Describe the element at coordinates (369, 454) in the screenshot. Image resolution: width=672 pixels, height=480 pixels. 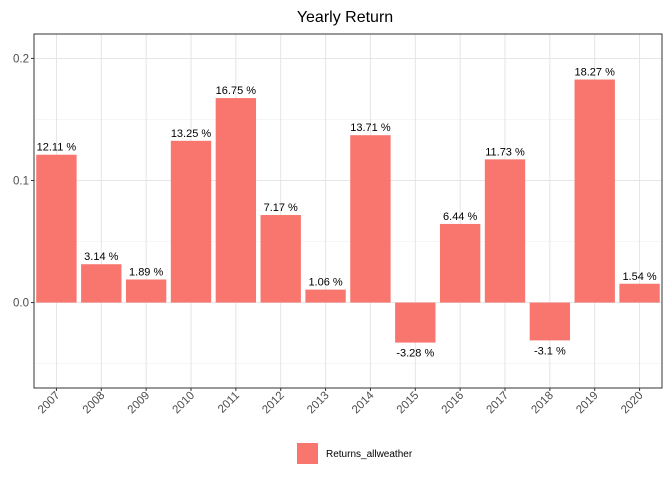
I see `legend-label: Returns_allweather` at that location.